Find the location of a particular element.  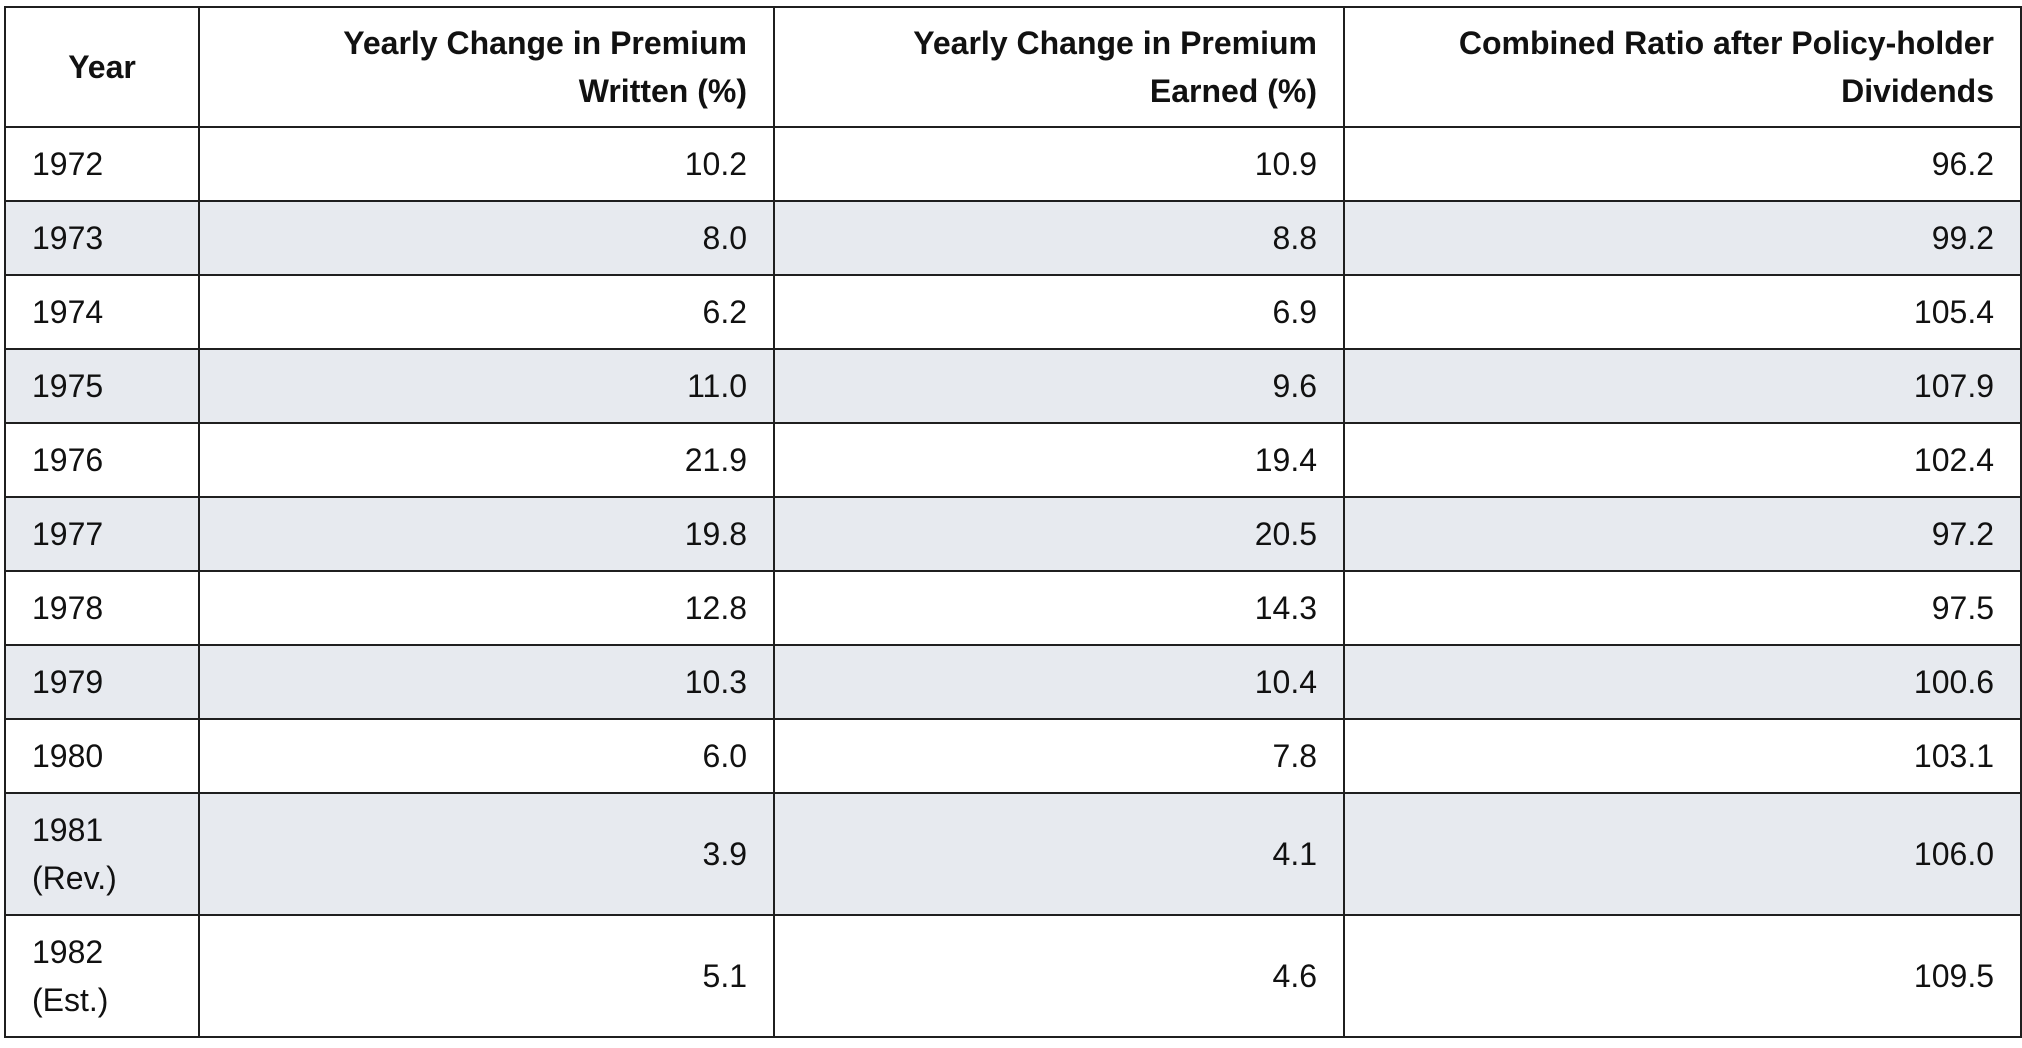

premium-written-cell: 5.1 is located at coordinates (486, 976).